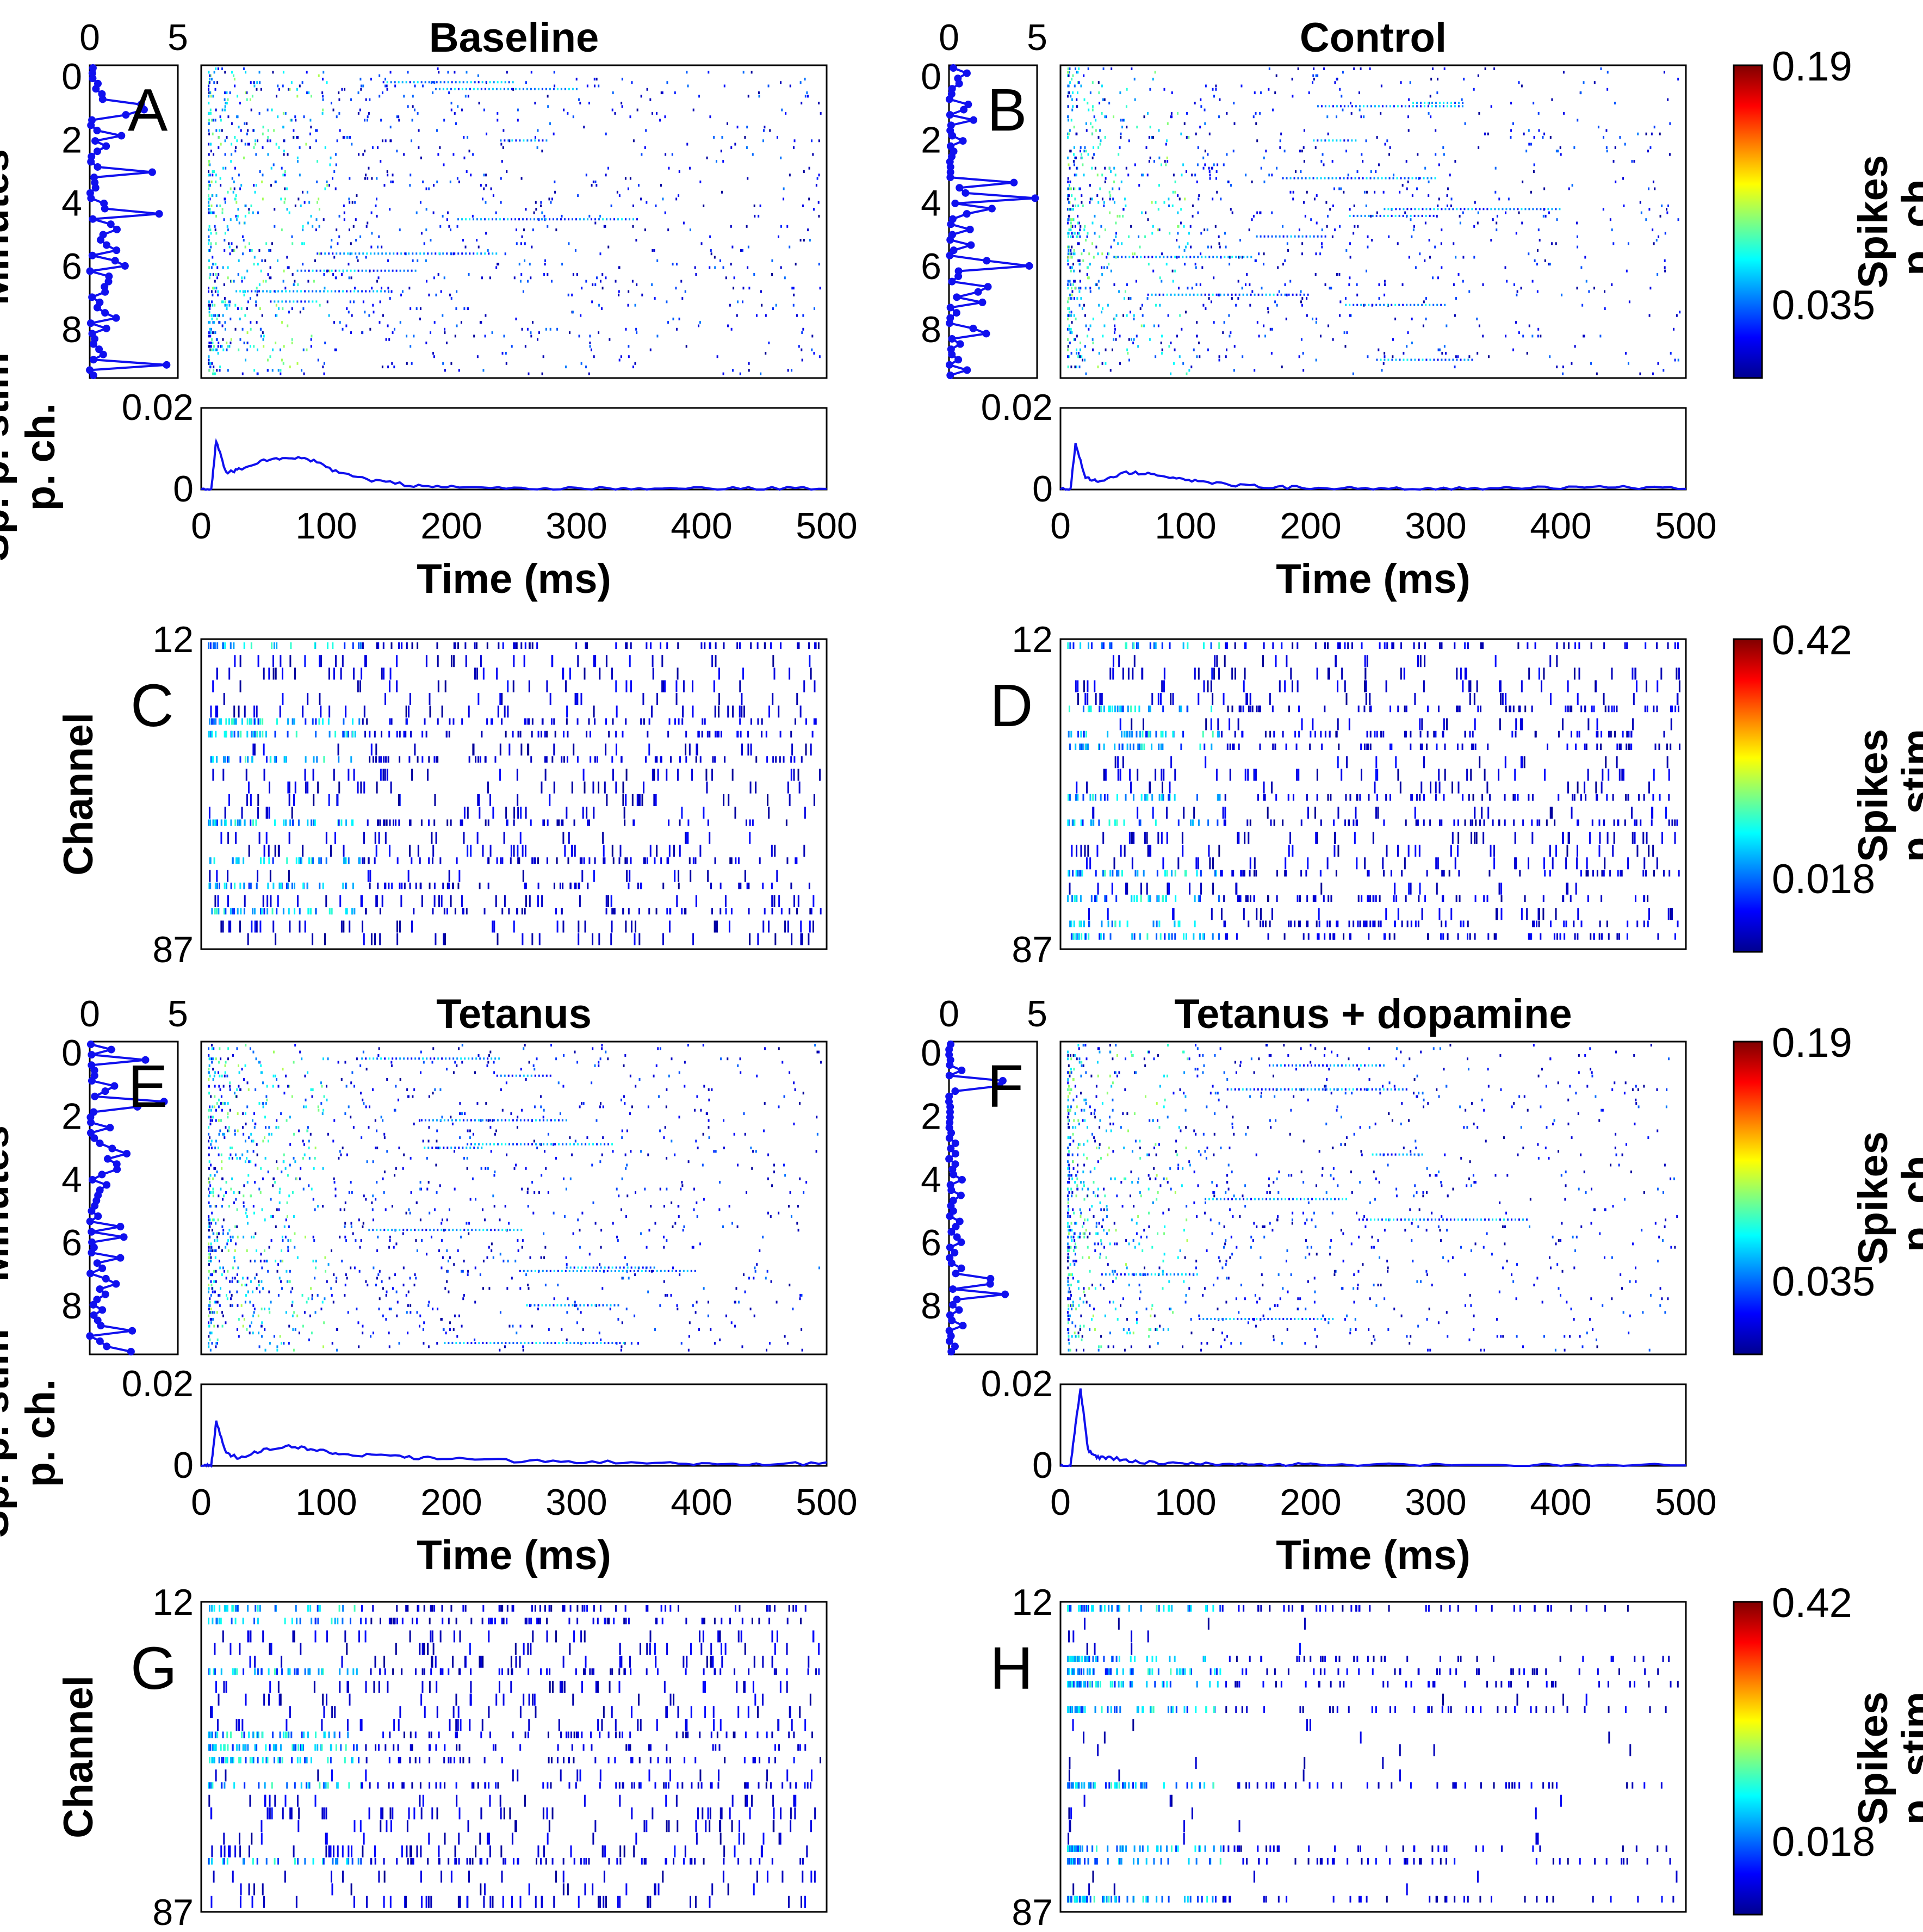 The image size is (1923, 1932). I want to click on y-tick-label: 0, so click(71, 77).